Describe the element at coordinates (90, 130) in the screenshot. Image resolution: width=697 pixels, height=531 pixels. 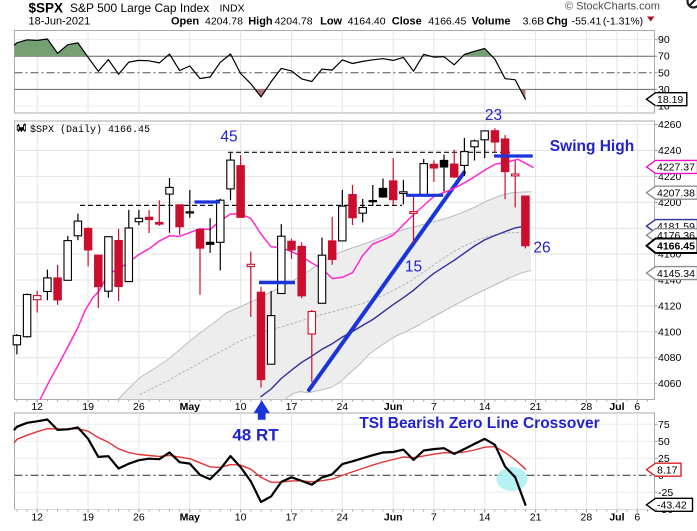
I see `svg-text: $SPX (Daily) 4166.45` at that location.